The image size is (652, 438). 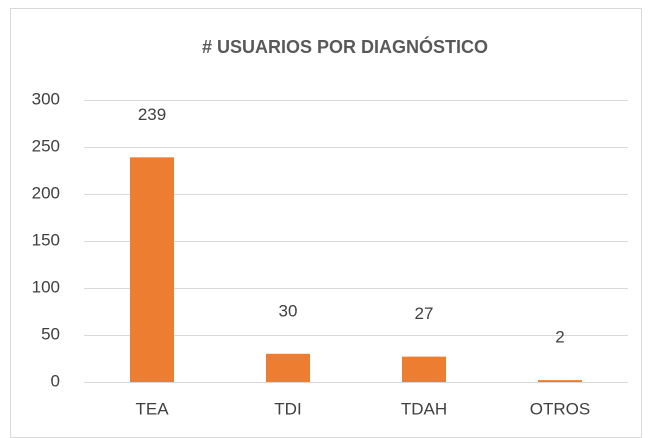 I want to click on y-tick-label: 200, so click(x=46, y=192).